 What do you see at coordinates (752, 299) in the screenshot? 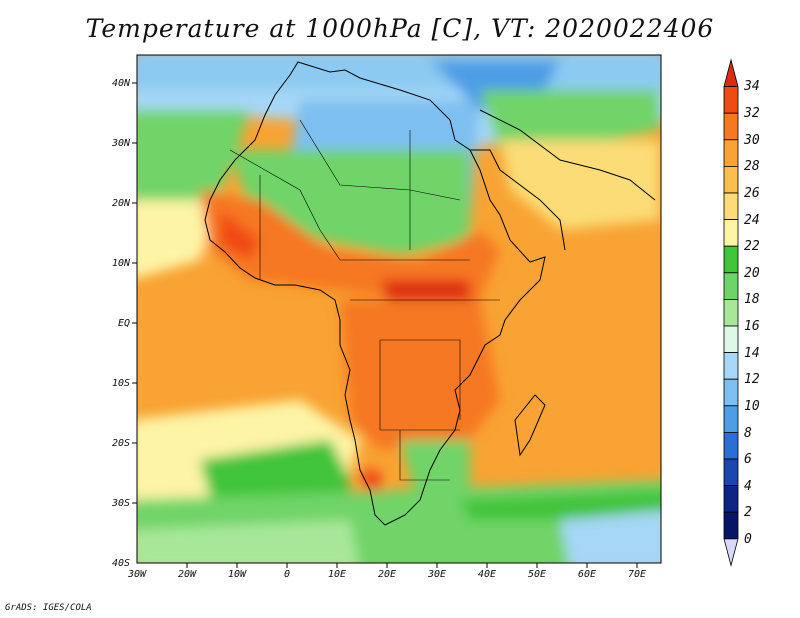
I see `colorbar-label-18: 18` at bounding box center [752, 299].